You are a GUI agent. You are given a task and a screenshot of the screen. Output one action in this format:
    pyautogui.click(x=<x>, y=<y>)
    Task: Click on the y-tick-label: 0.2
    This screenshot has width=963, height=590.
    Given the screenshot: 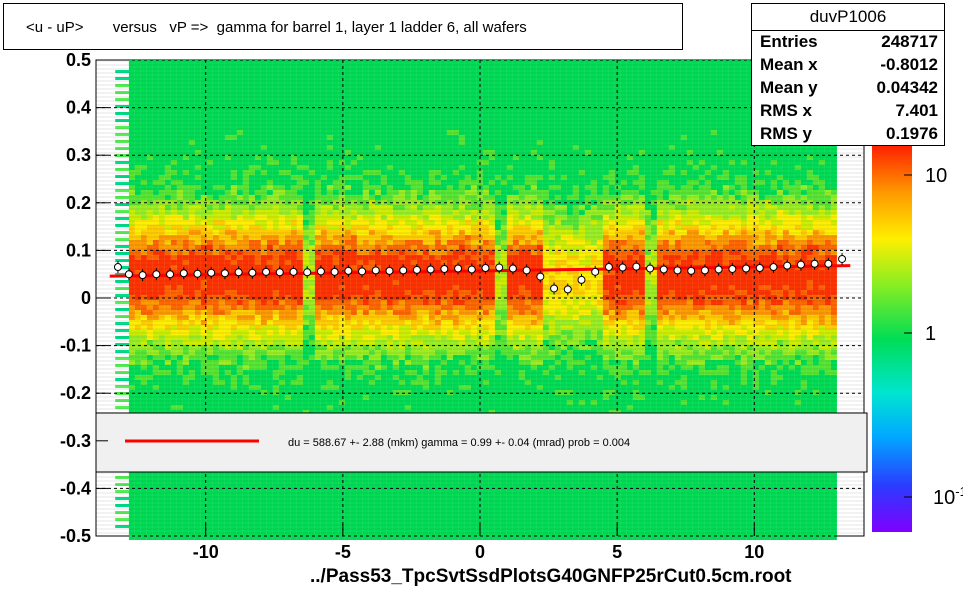 What is the action you would take?
    pyautogui.click(x=78, y=203)
    